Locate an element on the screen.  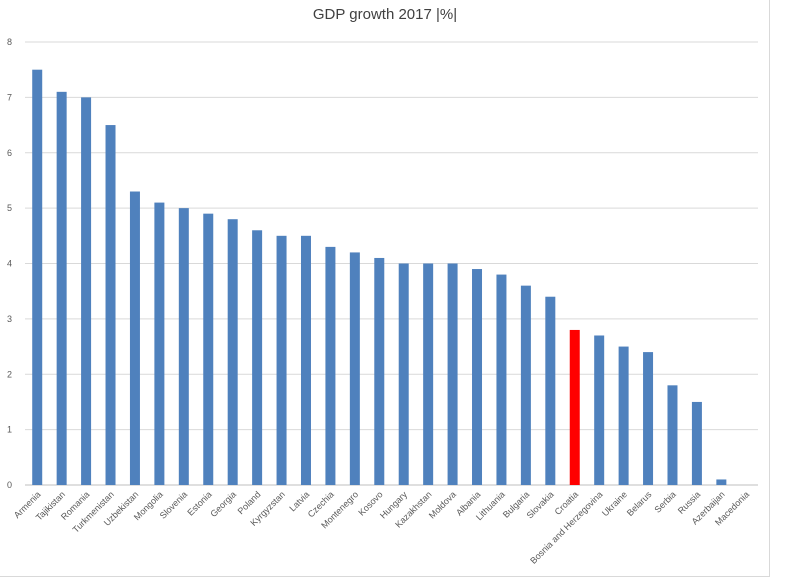
bar-estonia is located at coordinates (208, 349).